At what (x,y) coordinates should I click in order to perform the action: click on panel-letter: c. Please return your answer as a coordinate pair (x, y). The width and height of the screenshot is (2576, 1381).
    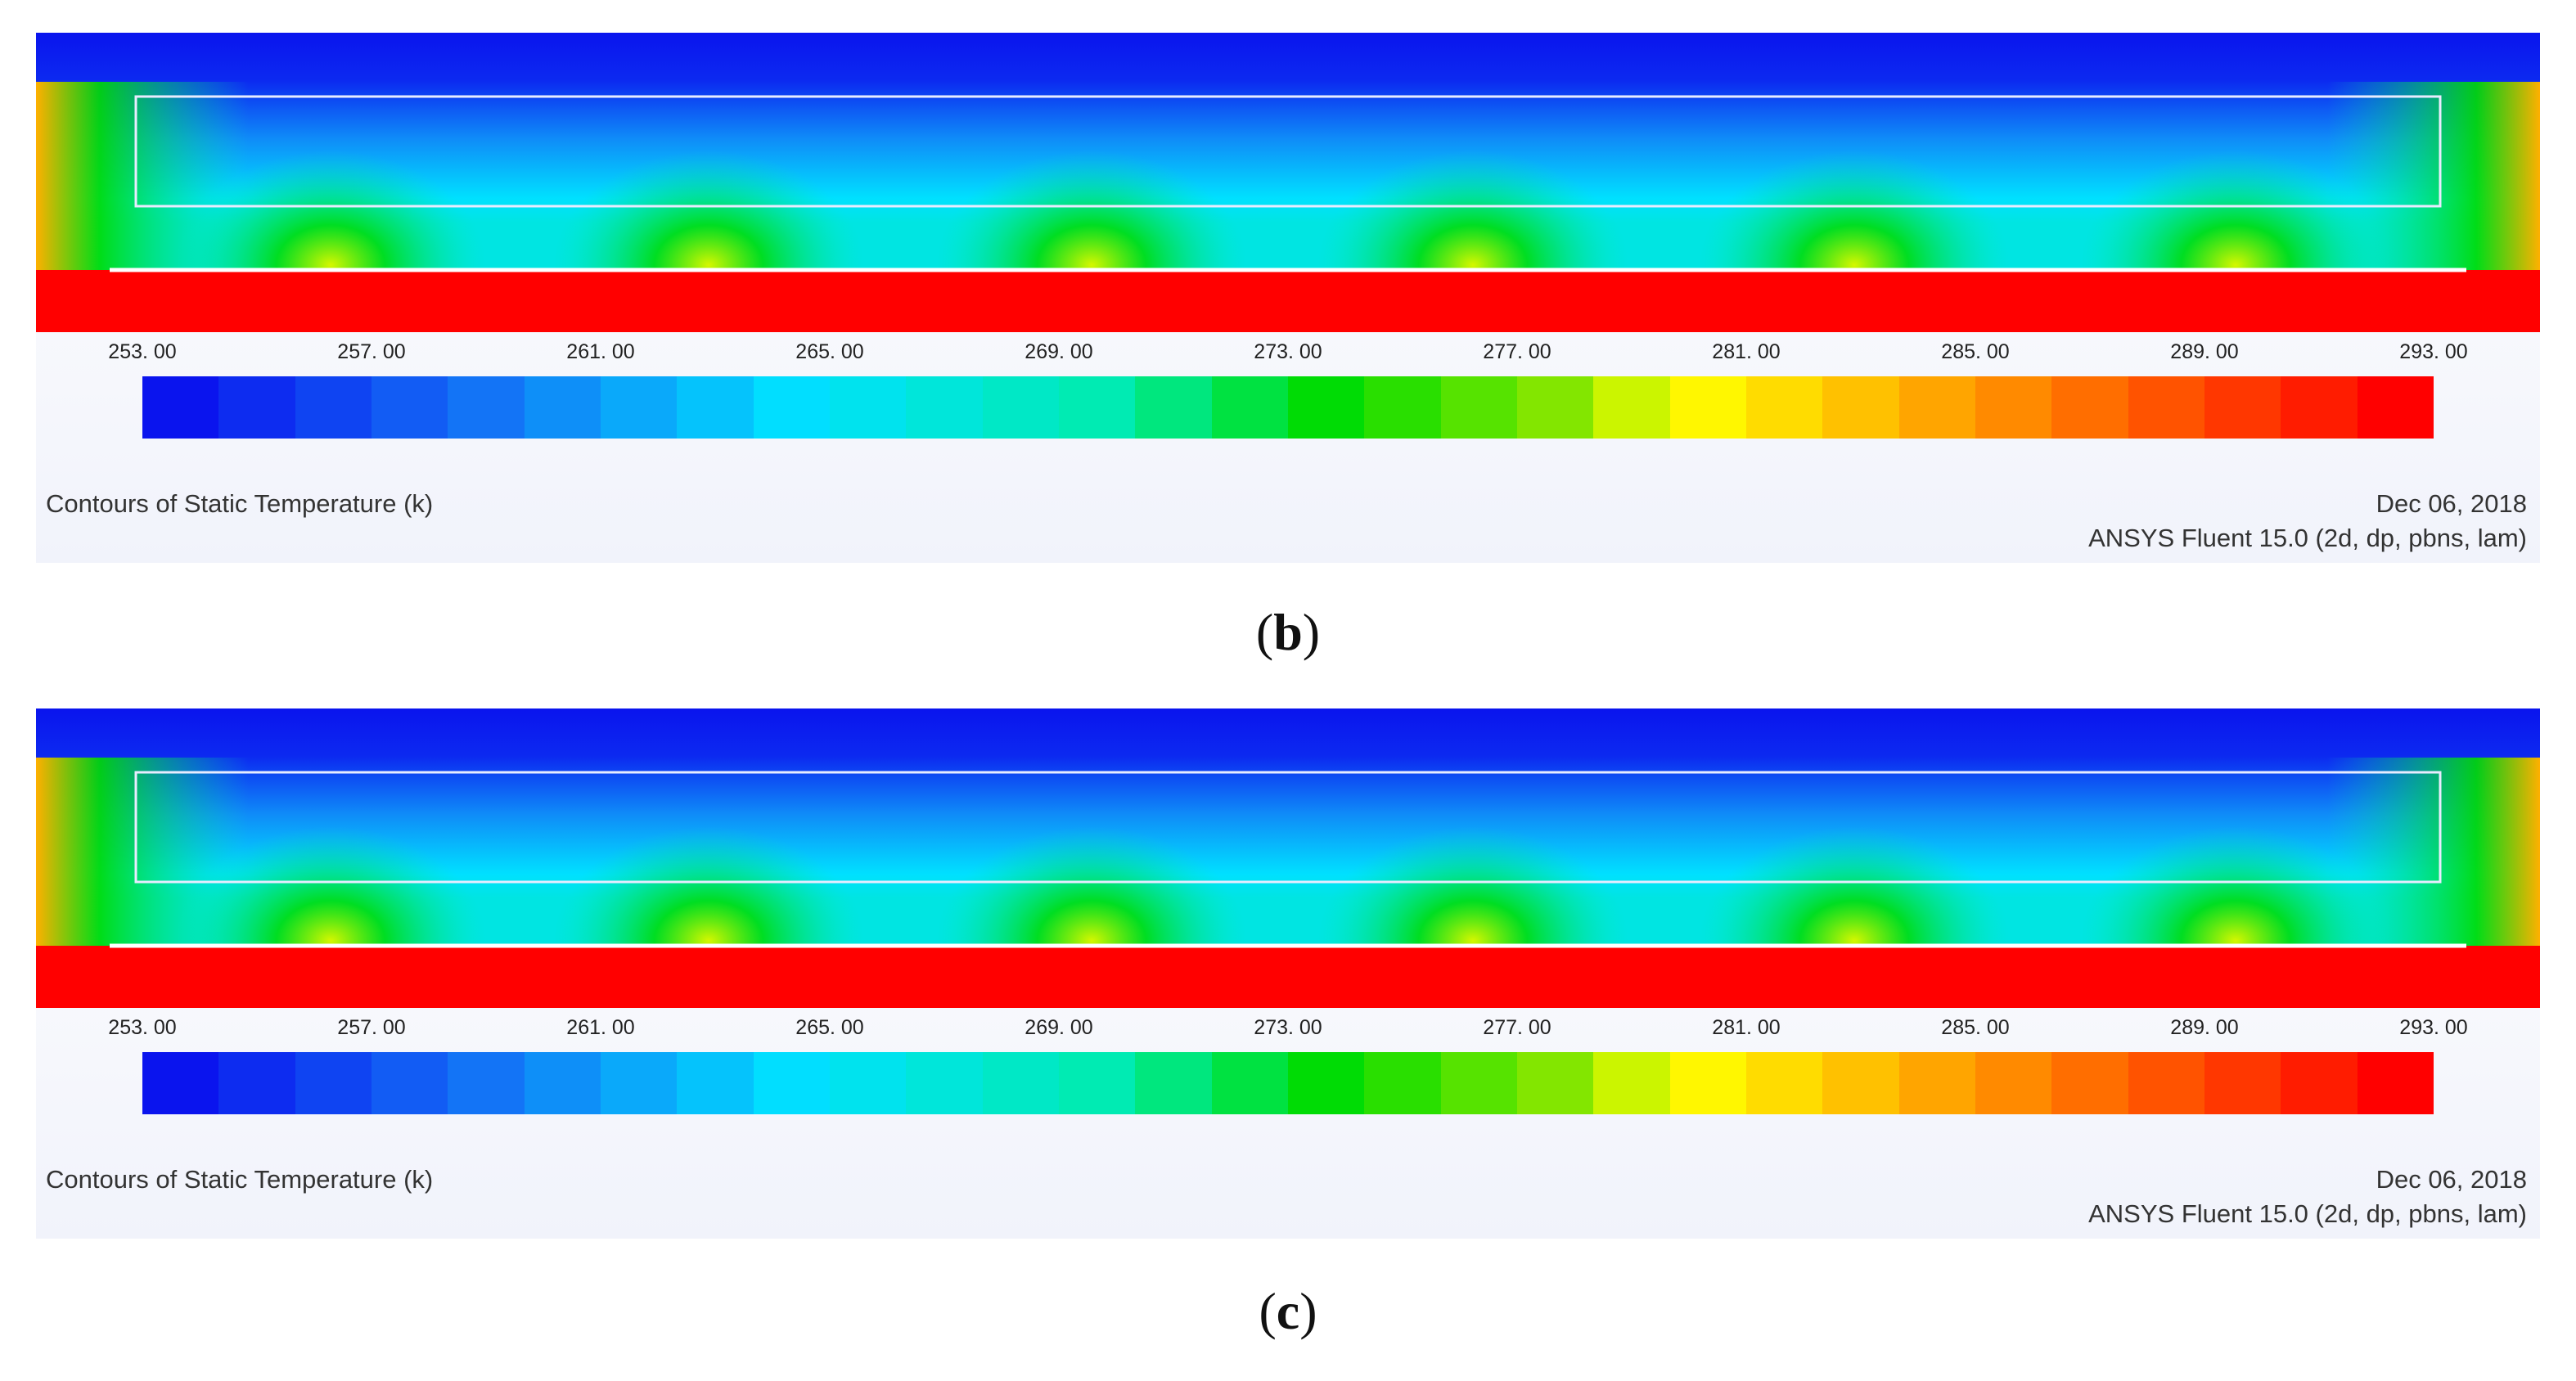
    Looking at the image, I should click on (1288, 1311).